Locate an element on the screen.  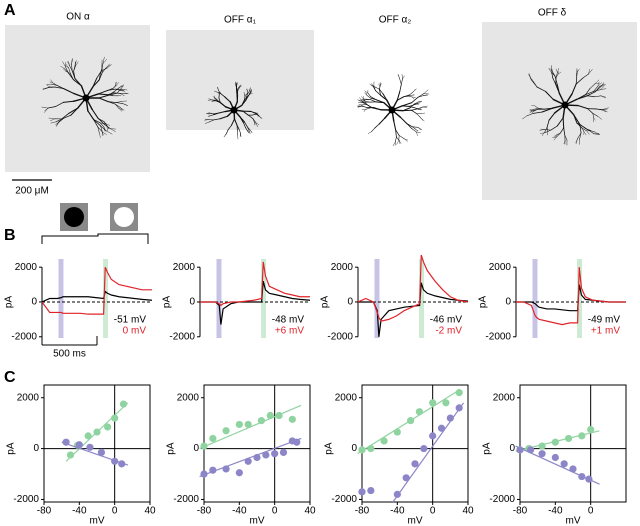
y-axis-label: pA is located at coordinates (171, 448).